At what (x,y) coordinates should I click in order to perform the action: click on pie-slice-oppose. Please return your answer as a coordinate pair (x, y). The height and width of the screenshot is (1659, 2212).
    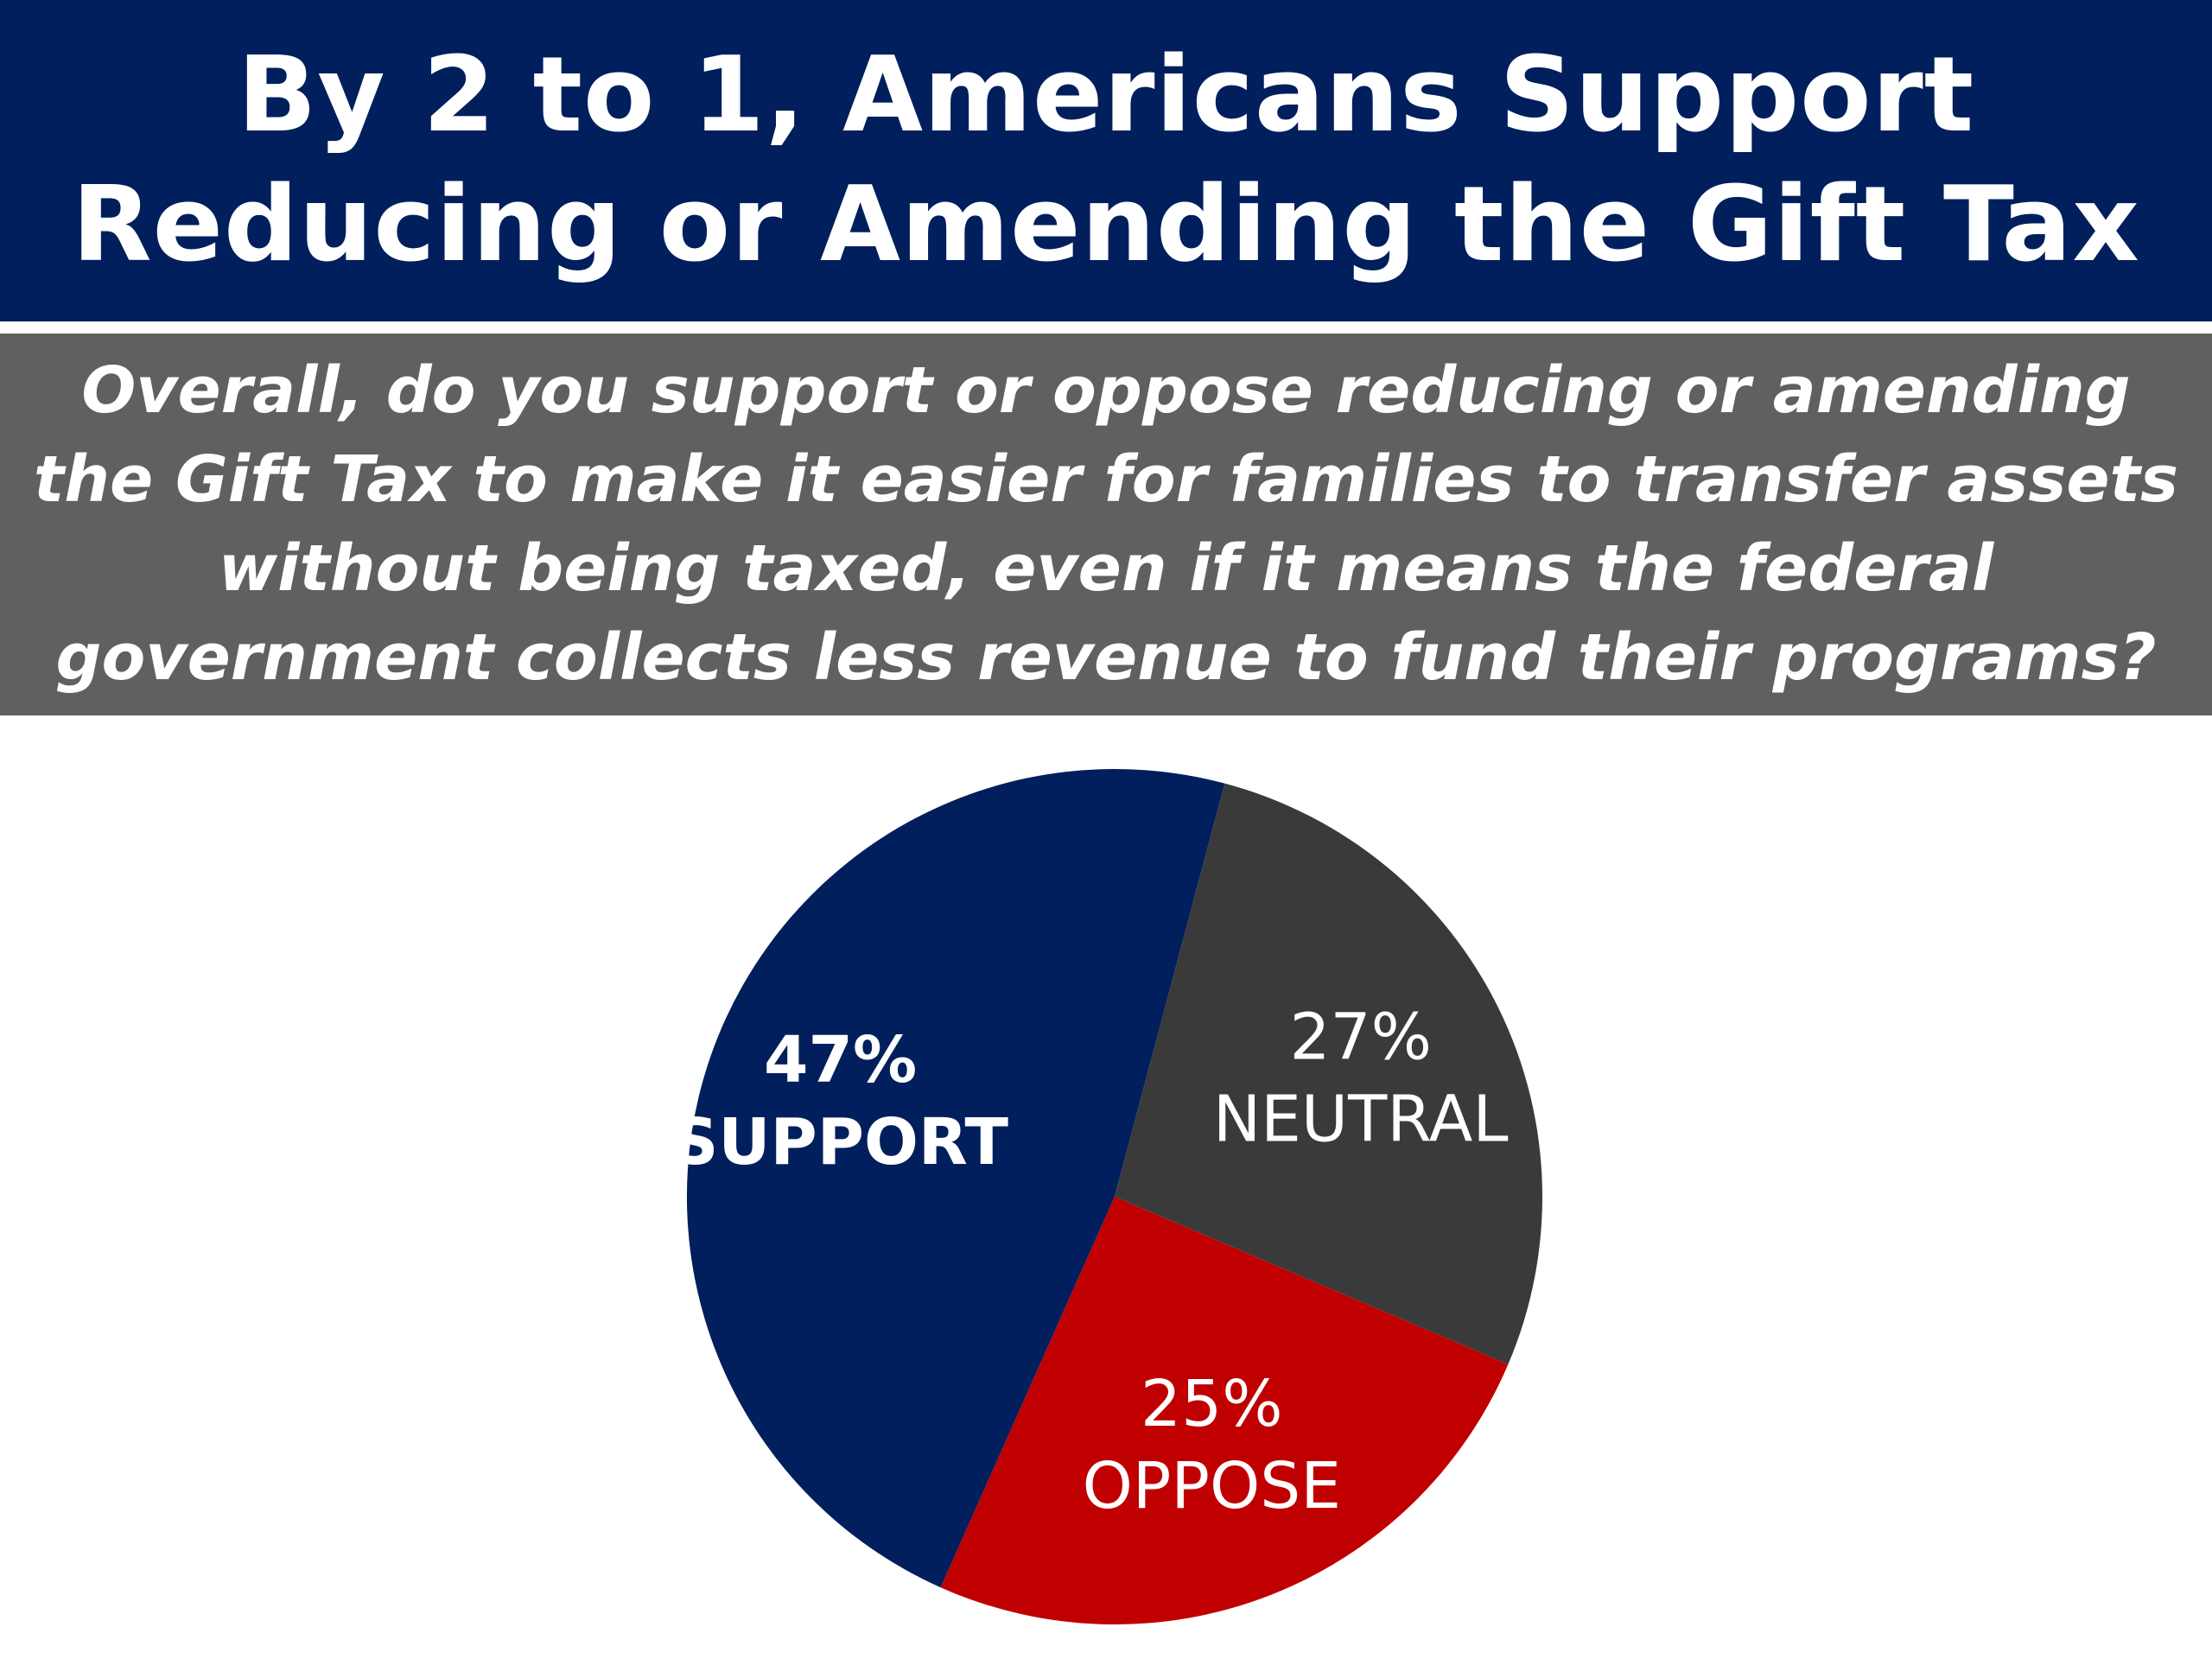
    Looking at the image, I should click on (1224, 1411).